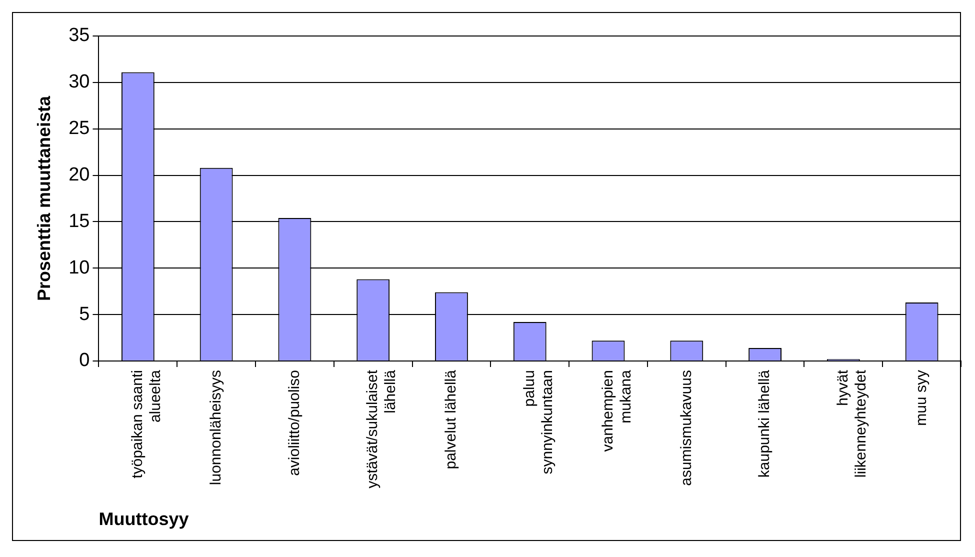 The image size is (975, 557). Describe the element at coordinates (215, 428) in the screenshot. I see `x-tick-label: luonnonläheisyys` at that location.